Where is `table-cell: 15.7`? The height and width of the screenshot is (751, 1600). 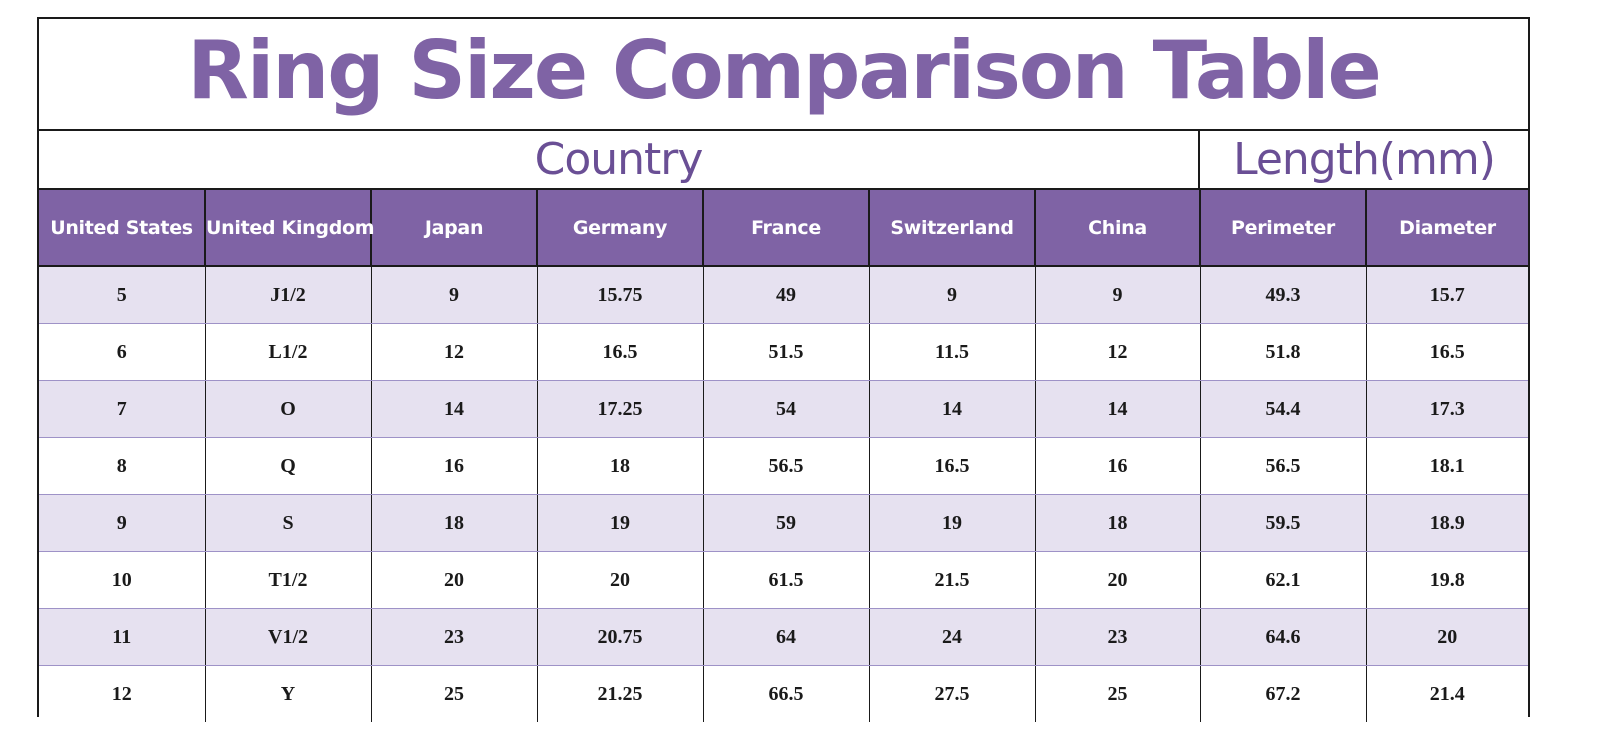 table-cell: 15.7 is located at coordinates (1446, 295).